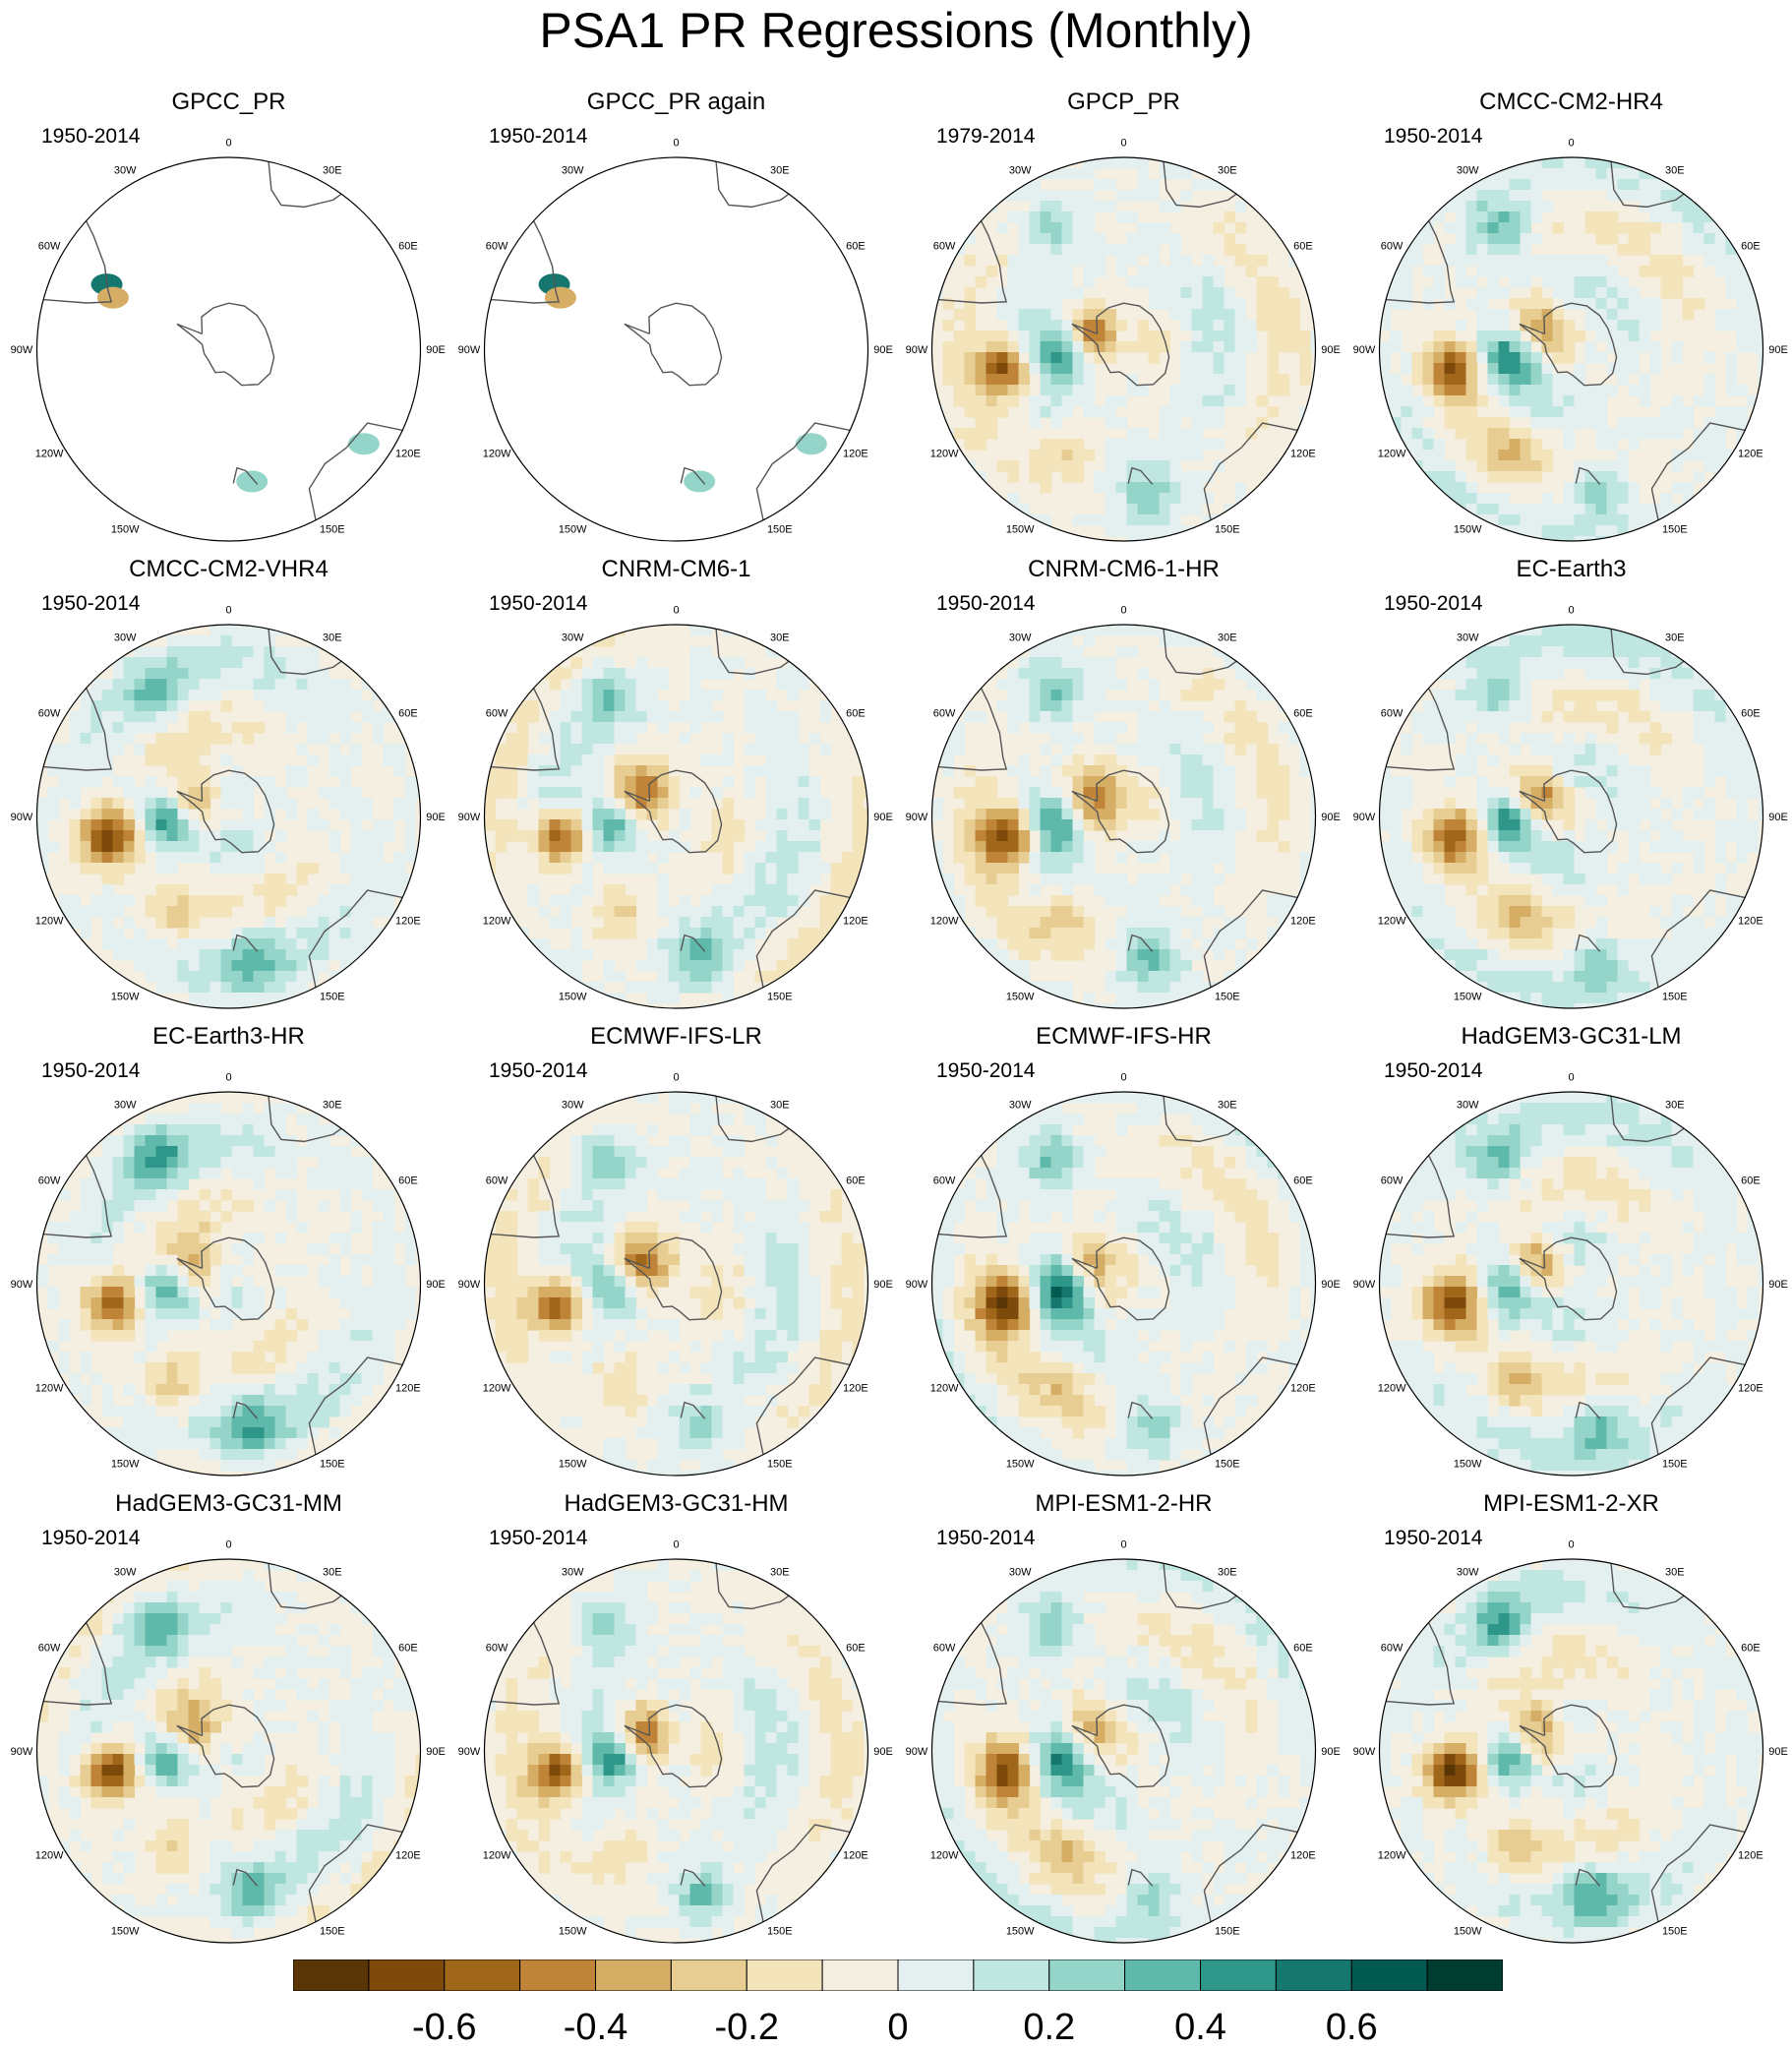 Image resolution: width=1792 pixels, height=2049 pixels. I want to click on panel-period: 1950-2014, so click(1433, 603).